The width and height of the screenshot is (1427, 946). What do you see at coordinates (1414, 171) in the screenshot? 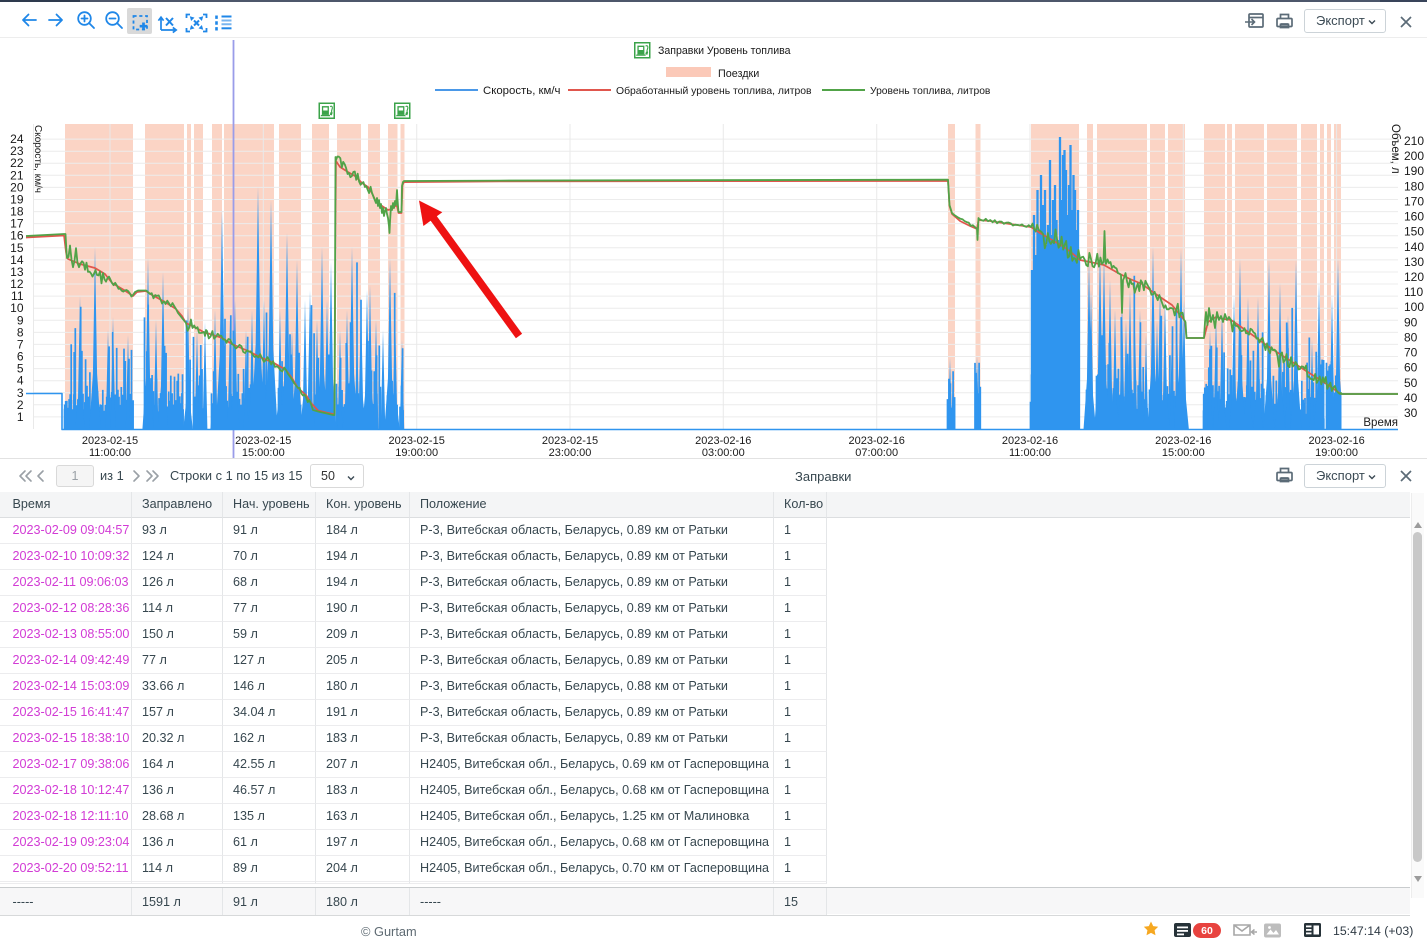
I see `svg-text: 190` at bounding box center [1414, 171].